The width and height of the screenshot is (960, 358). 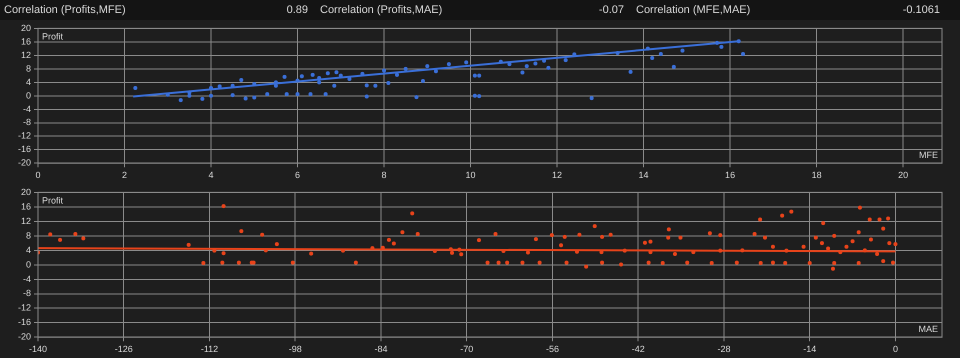 What do you see at coordinates (384, 175) in the screenshot?
I see `x-tick-label: 8` at bounding box center [384, 175].